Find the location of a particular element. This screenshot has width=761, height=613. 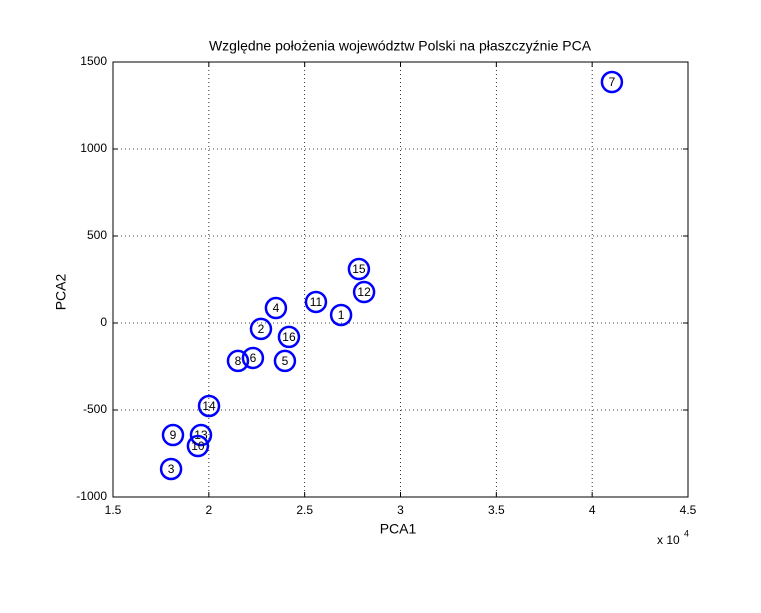

point-label: 7 is located at coordinates (612, 82).